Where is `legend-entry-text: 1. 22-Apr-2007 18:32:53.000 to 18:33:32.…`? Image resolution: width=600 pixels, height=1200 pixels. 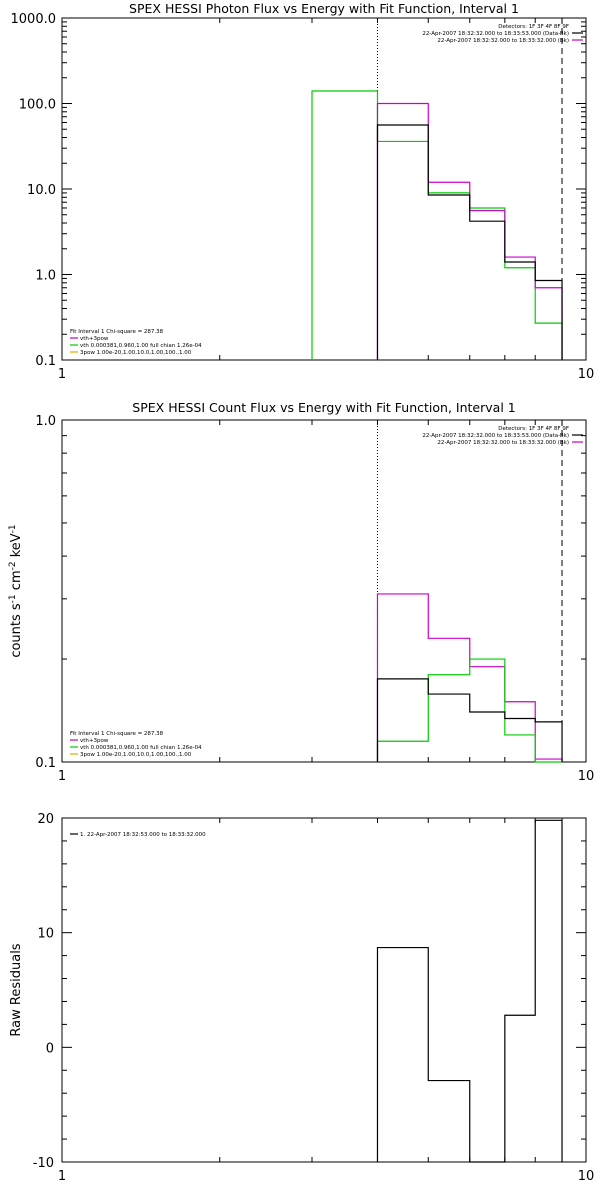
legend-entry-text: 1. 22-Apr-2007 18:32:53.000 to 18:33:32.… is located at coordinates (143, 835).